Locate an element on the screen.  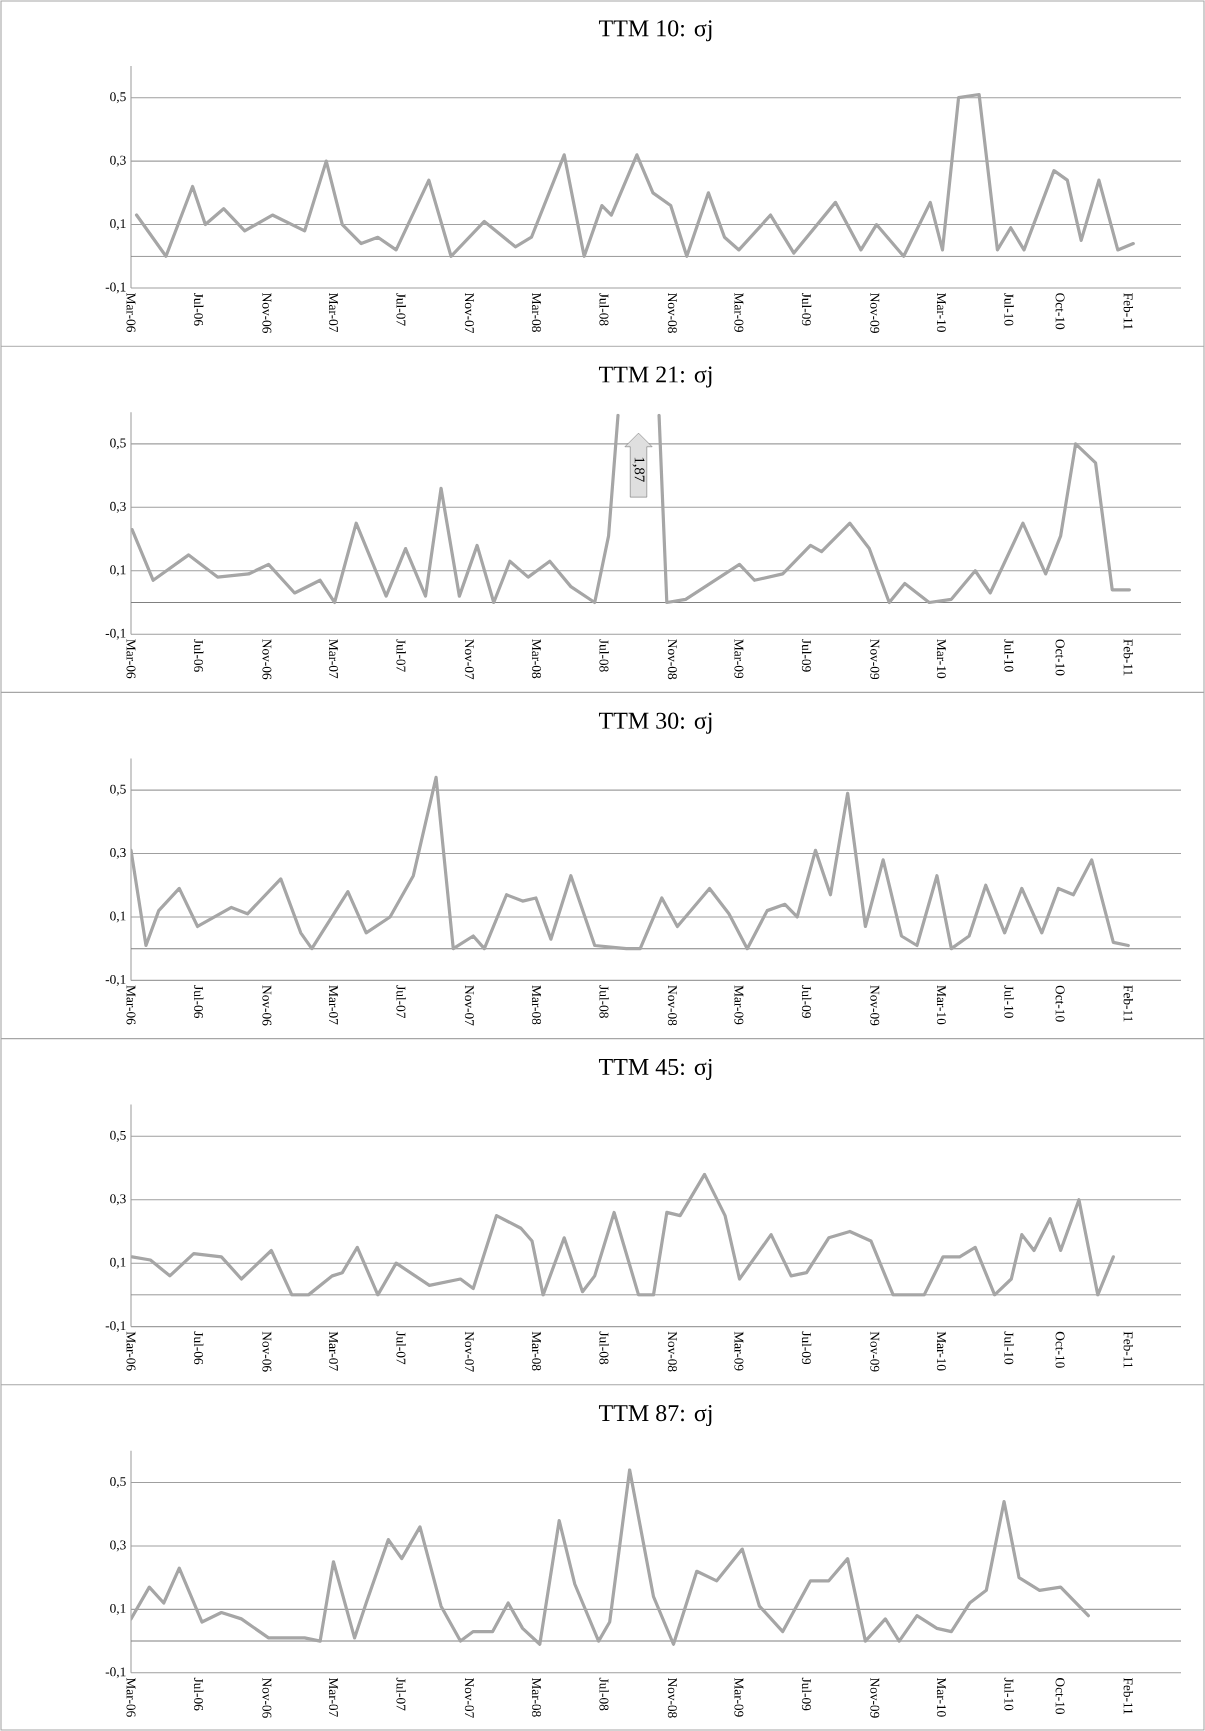
chart-title: TTM 10: σj is located at coordinates (655, 31).